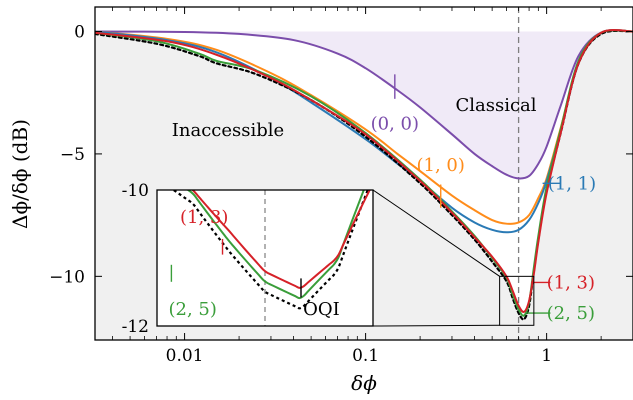  What do you see at coordinates (72, 155) in the screenshot?
I see `y-tick-label: −5` at bounding box center [72, 155].